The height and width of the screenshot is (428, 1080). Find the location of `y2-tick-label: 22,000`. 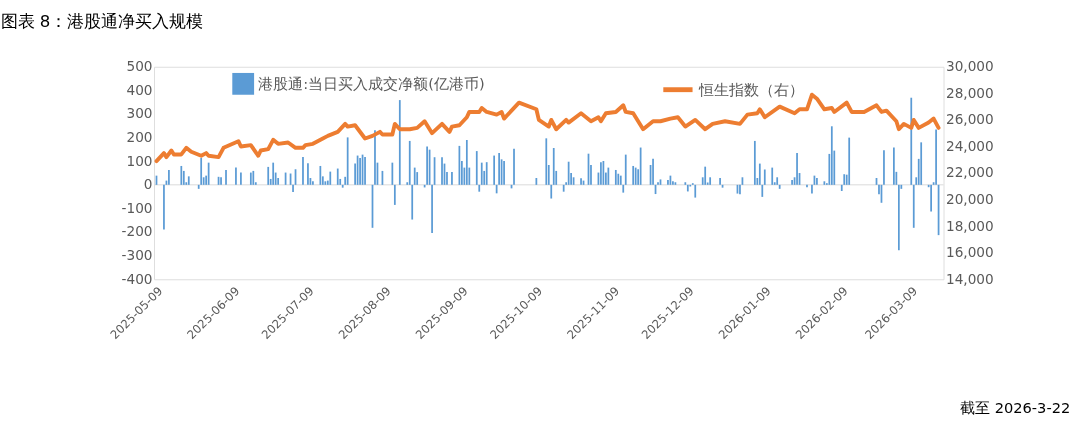

y2-tick-label: 22,000 is located at coordinates (969, 172).